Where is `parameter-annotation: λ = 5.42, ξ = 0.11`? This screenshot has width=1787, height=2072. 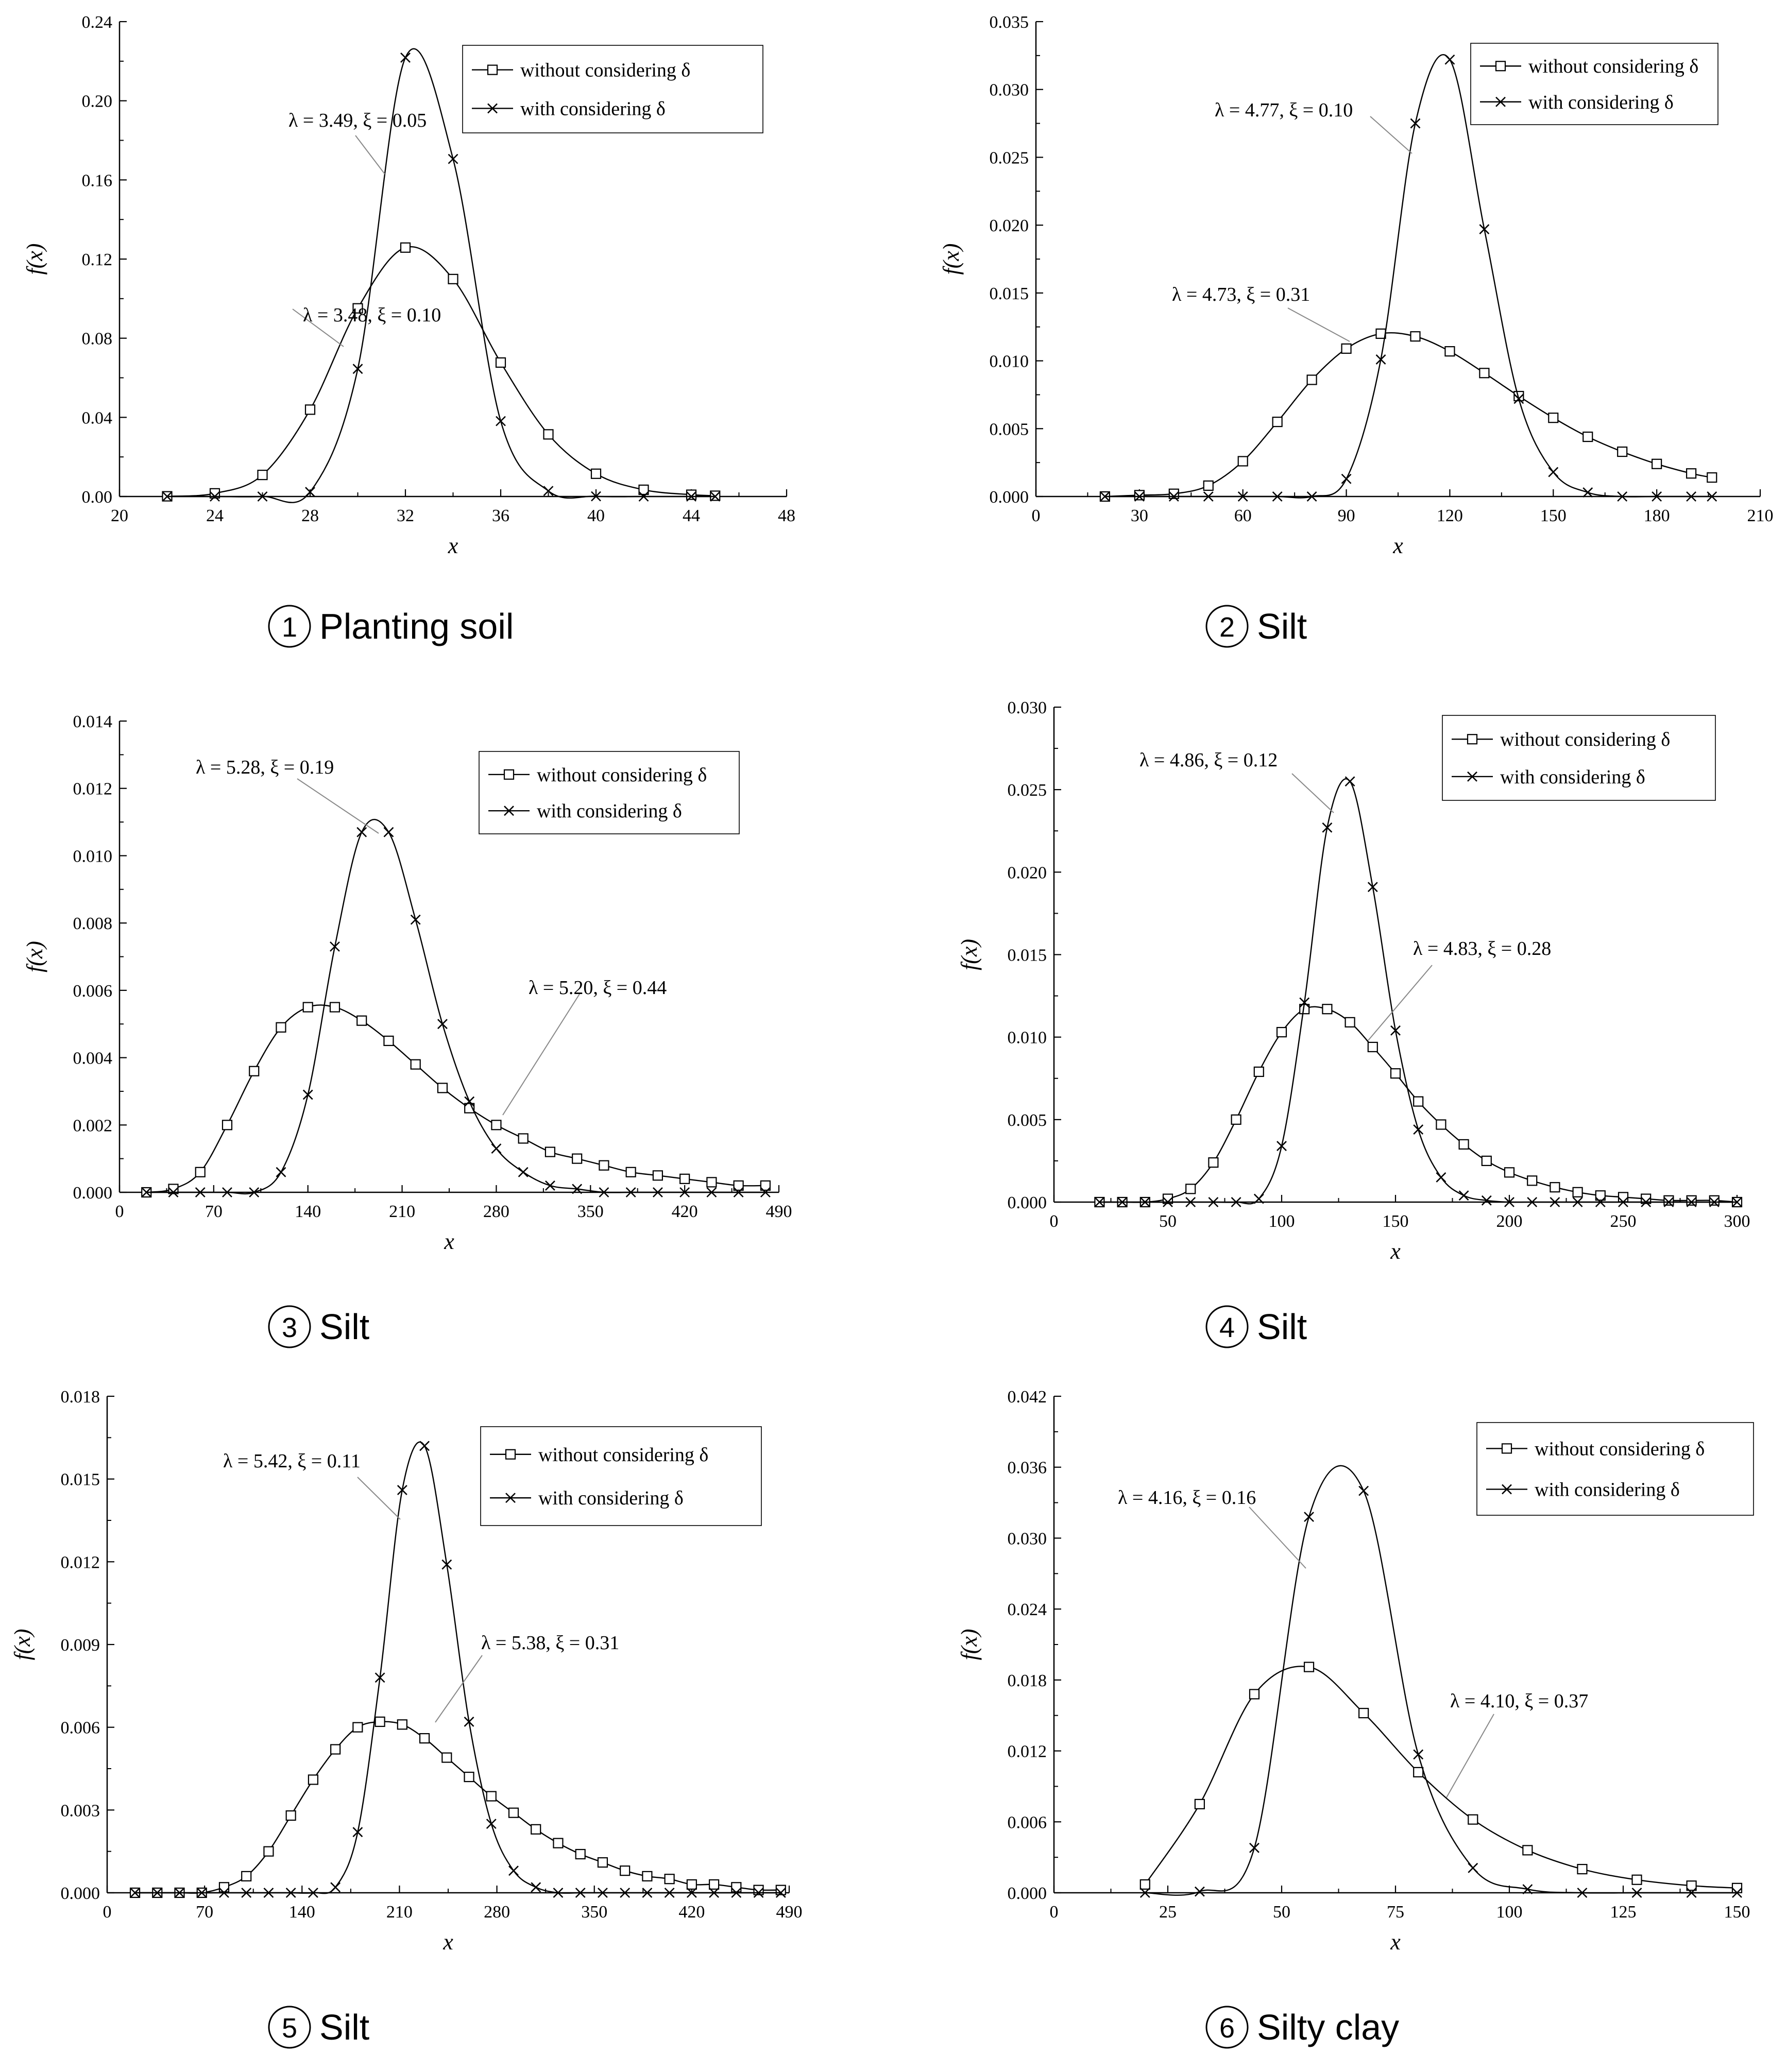 parameter-annotation: λ = 5.42, ξ = 0.11 is located at coordinates (292, 1461).